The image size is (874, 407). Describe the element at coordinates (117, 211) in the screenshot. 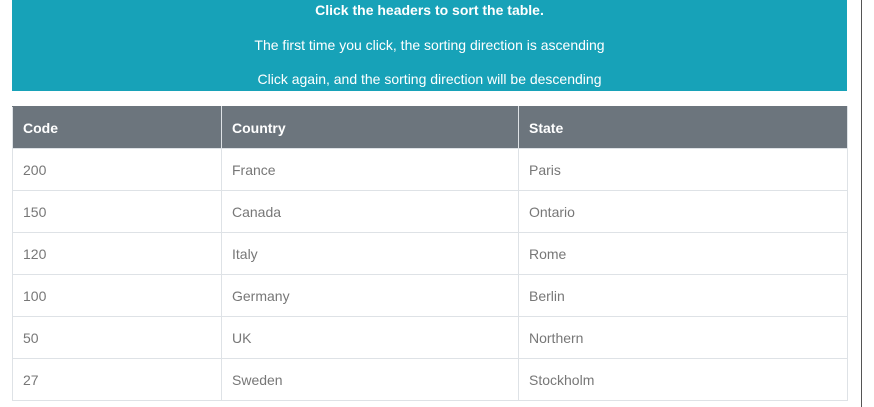

I see `cell-code: 150` at that location.